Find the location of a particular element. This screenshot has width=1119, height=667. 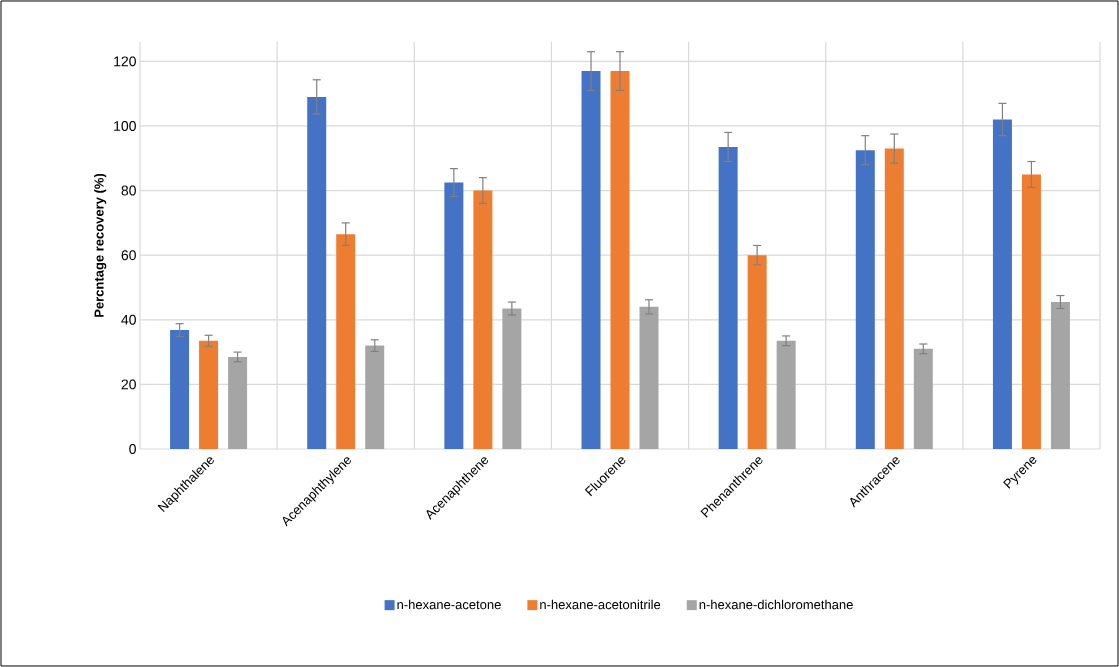

legend-label: n-hexane-dichloromethane is located at coordinates (776, 604).